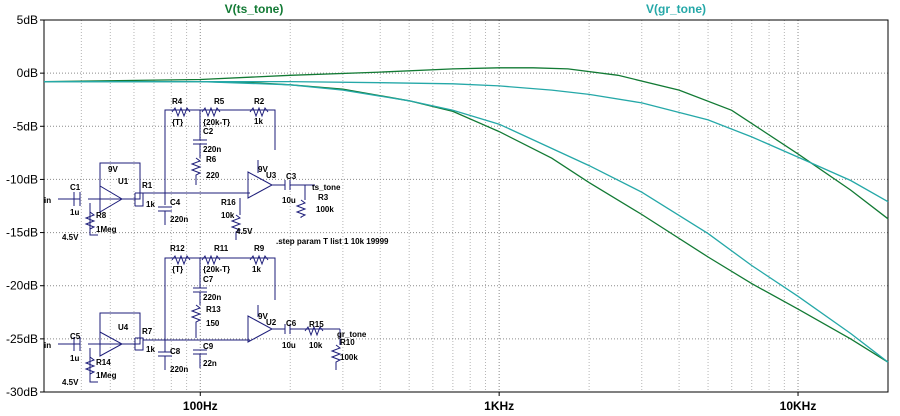 The image size is (900, 416). I want to click on opamp-u2, so click(260, 329).